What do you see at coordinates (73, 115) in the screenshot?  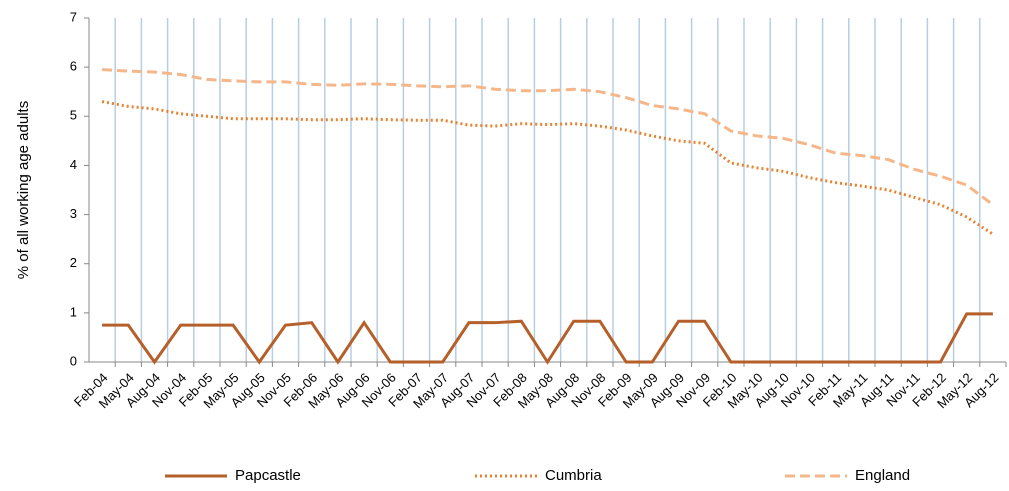 I see `y-tick-label: 5` at bounding box center [73, 115].